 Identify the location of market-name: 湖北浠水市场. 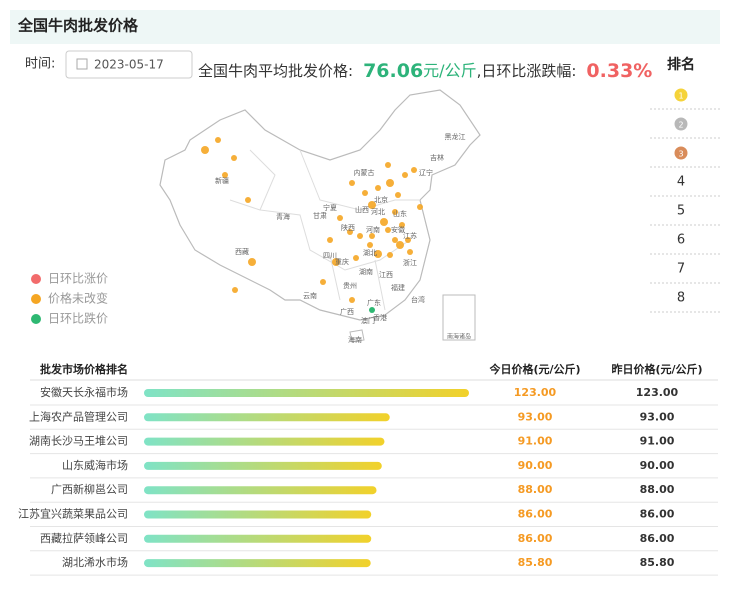
(95, 562).